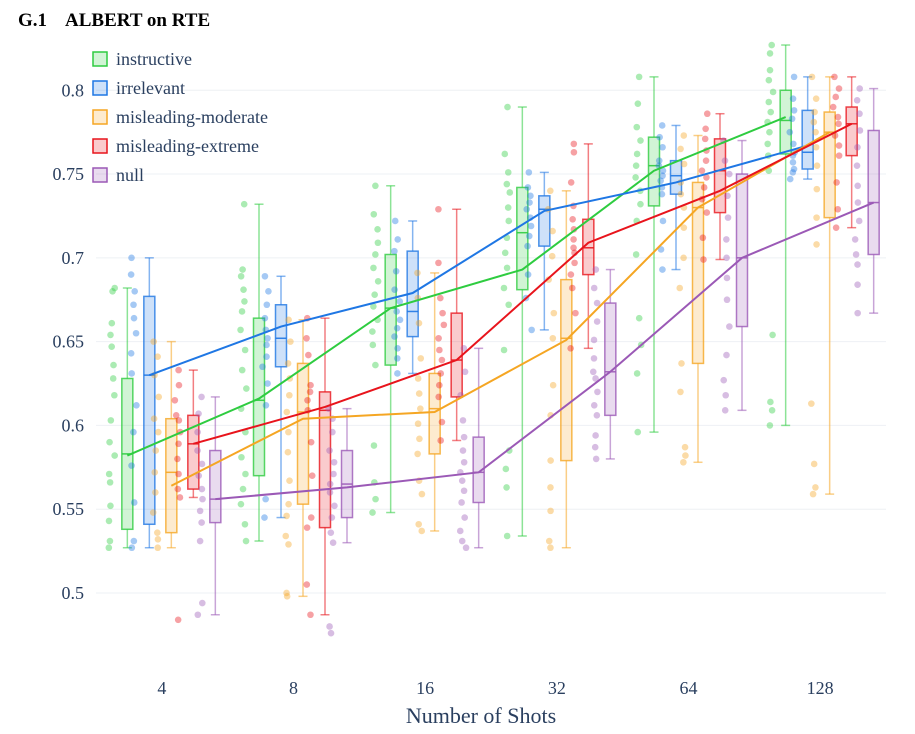 This screenshot has height=734, width=915. What do you see at coordinates (187, 146) in the screenshot?
I see `legend-label: misleading-extreme` at bounding box center [187, 146].